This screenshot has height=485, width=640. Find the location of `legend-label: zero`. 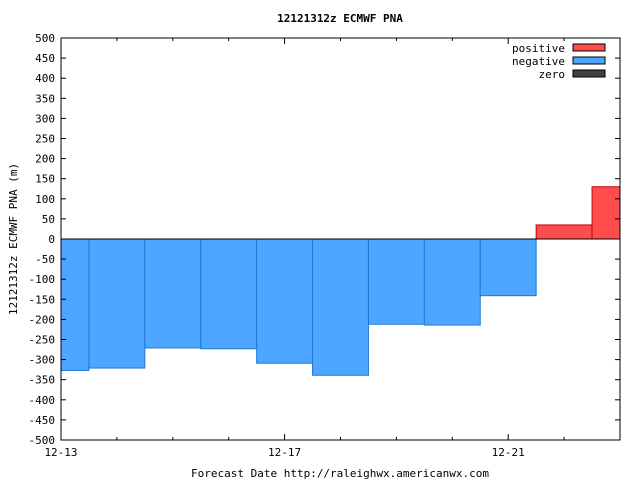

legend-label: zero is located at coordinates (552, 74).